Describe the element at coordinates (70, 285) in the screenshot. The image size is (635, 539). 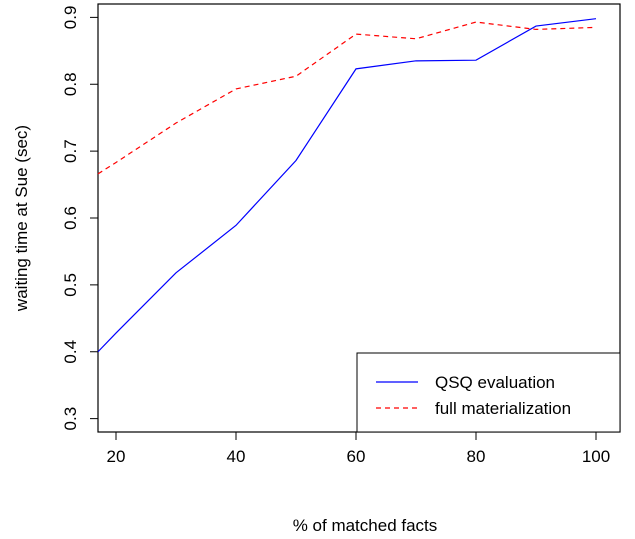
I see `y-tick-label: 0.5` at that location.